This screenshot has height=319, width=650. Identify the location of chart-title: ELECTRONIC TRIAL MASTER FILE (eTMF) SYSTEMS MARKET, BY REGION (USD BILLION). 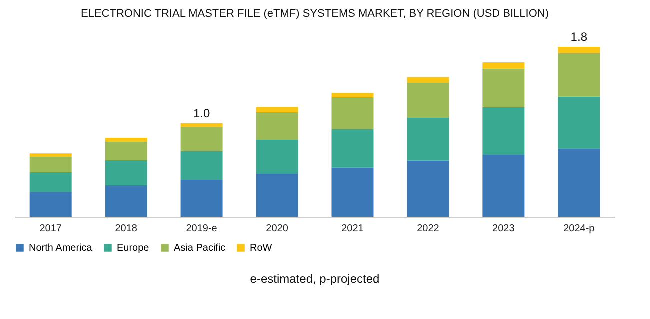
(315, 14).